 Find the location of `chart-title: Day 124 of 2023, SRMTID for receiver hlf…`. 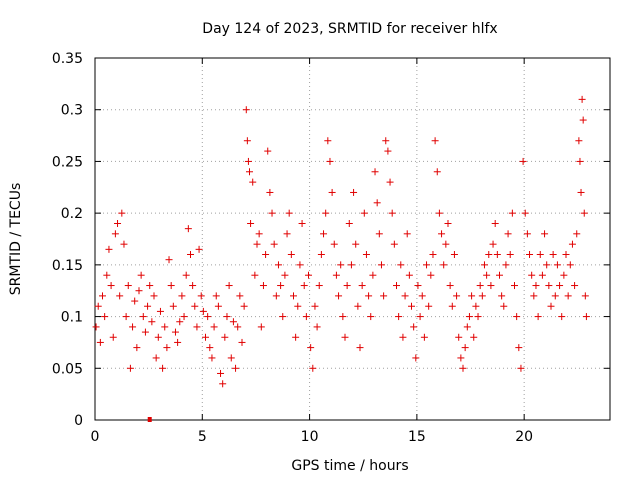

chart-title: Day 124 of 2023, SRMTID for receiver hlf… is located at coordinates (349, 29).